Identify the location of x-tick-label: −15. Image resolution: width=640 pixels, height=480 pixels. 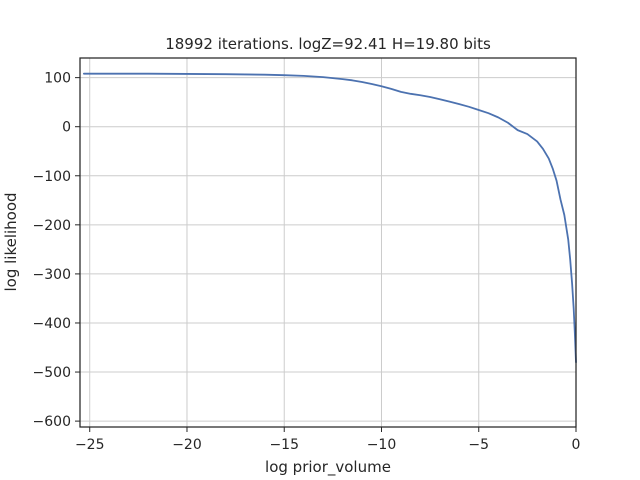
(284, 445).